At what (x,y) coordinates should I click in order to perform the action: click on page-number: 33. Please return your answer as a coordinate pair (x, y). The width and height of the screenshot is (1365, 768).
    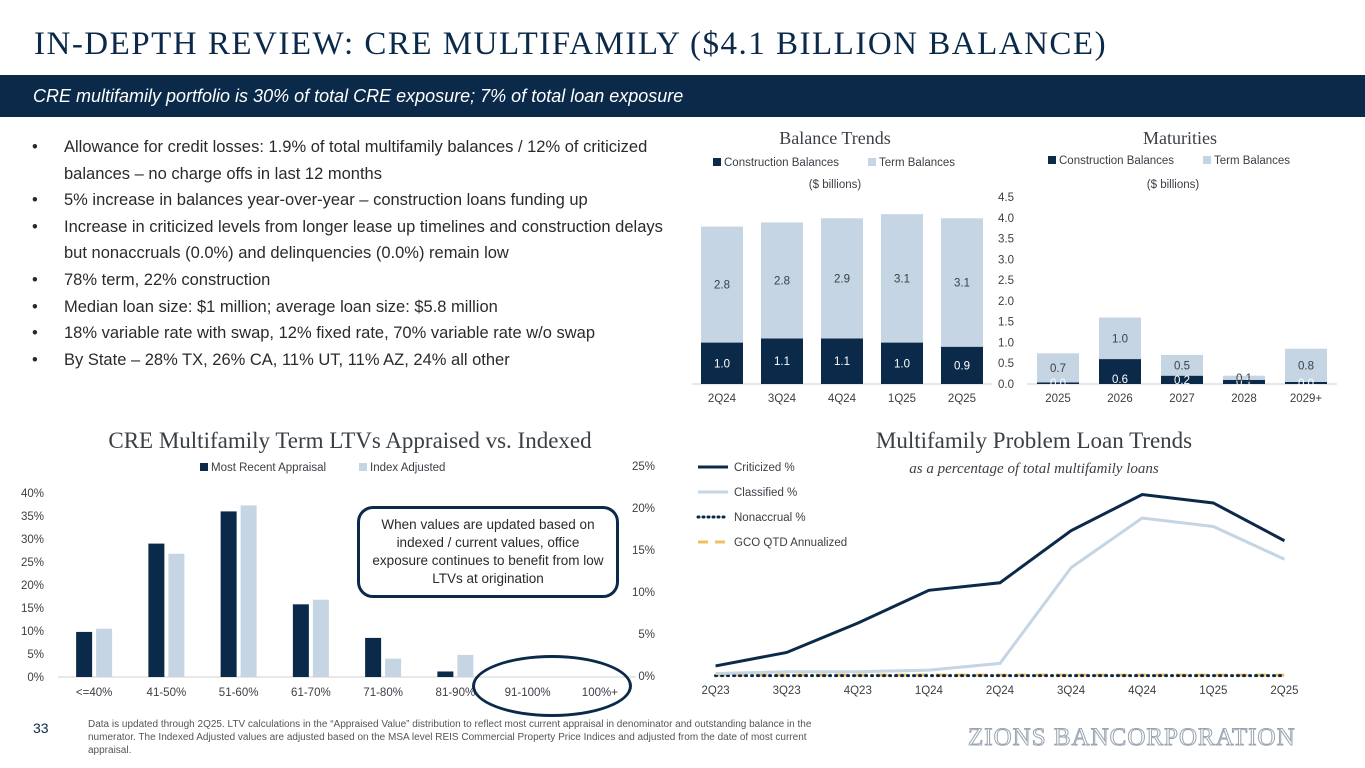
    Looking at the image, I should click on (41, 728).